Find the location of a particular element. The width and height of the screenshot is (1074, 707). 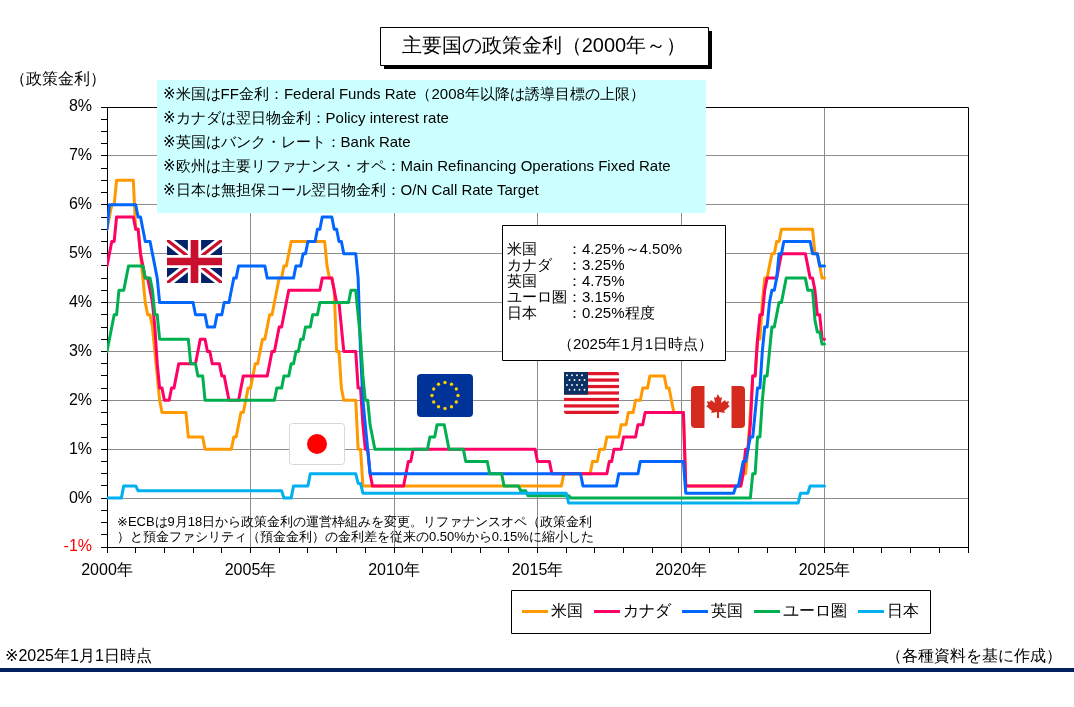

annotation: （2025年1月1日時点） is located at coordinates (635, 344).